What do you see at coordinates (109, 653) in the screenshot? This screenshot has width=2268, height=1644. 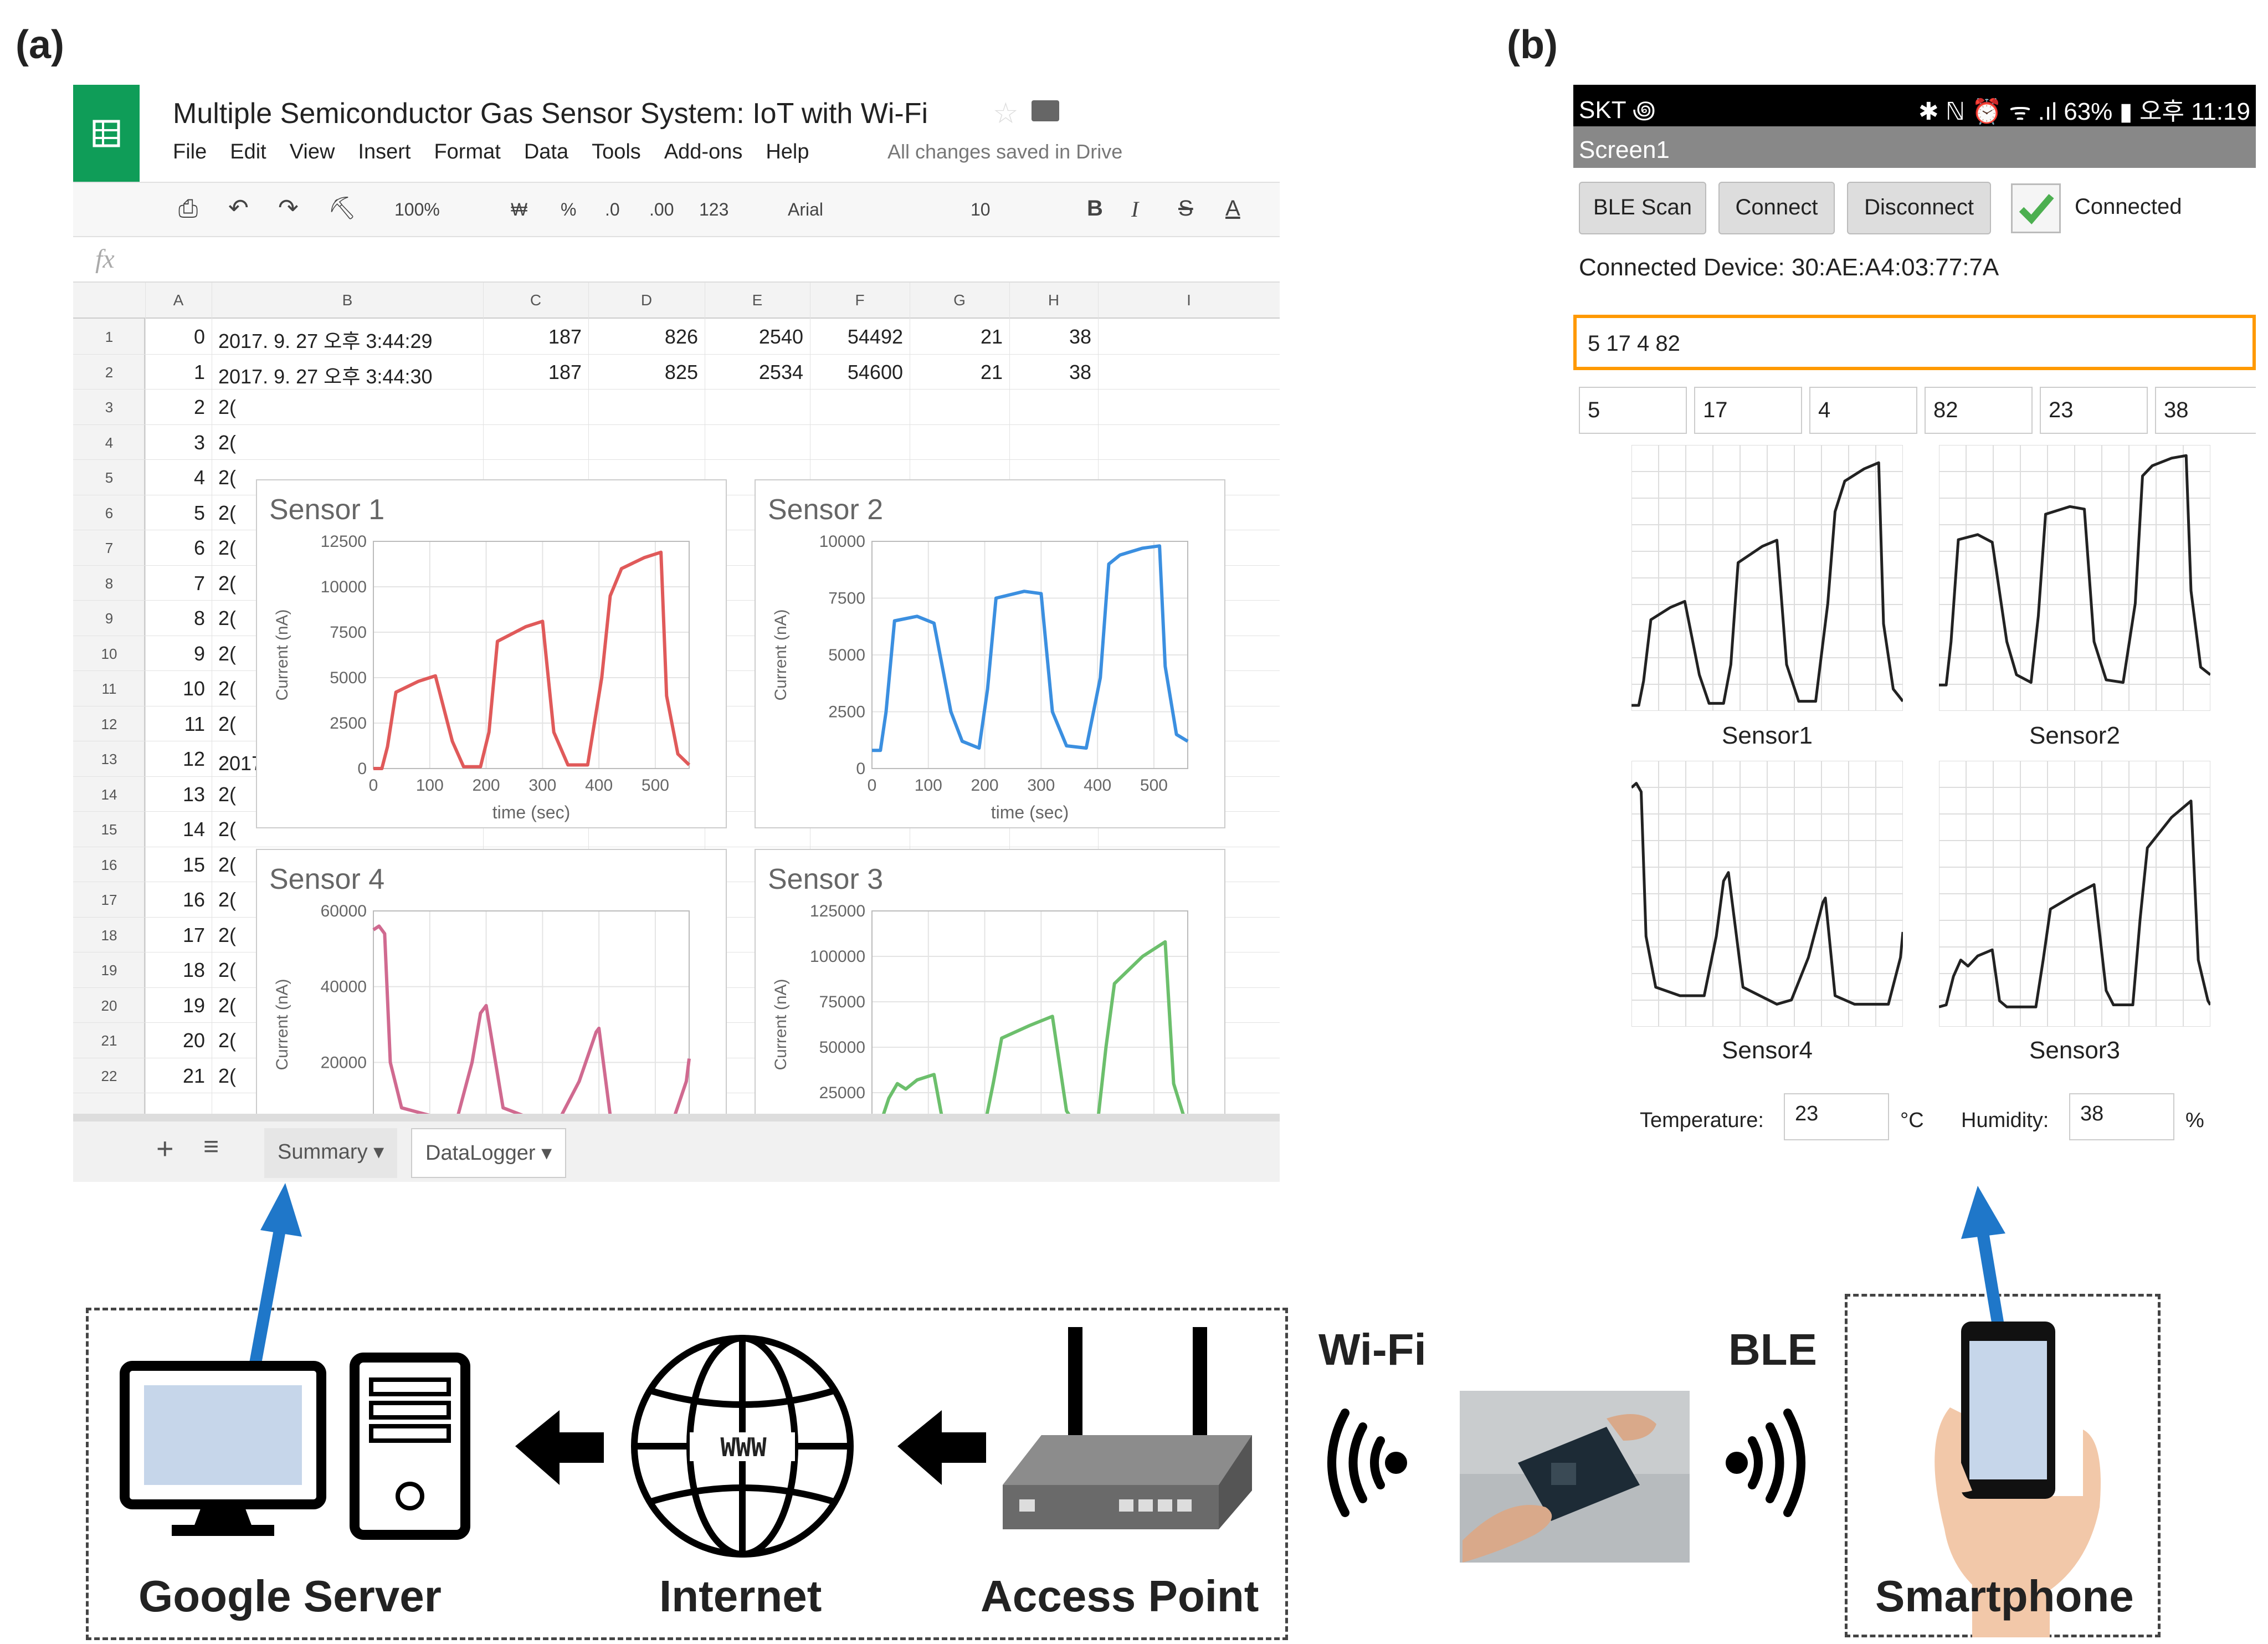 I see `row-number: 10` at bounding box center [109, 653].